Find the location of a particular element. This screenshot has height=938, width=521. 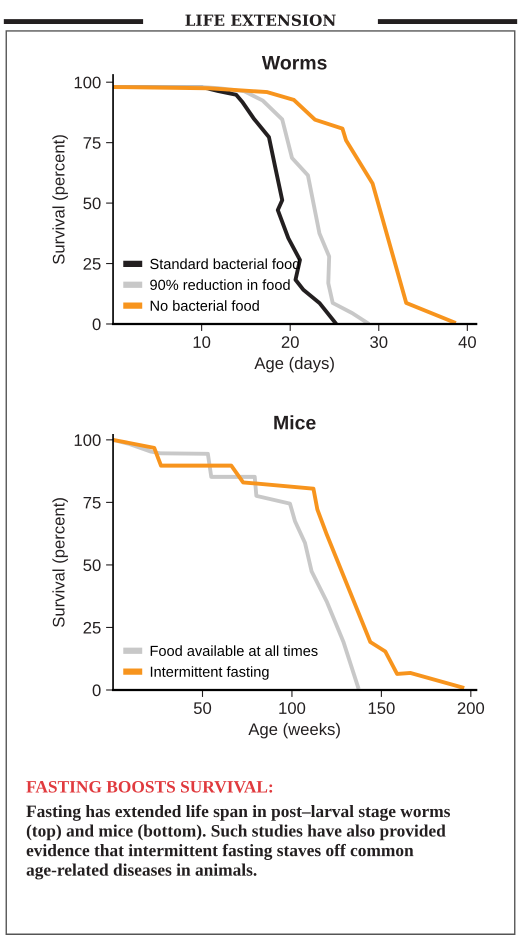

legend-label: No bacterial food is located at coordinates (204, 305).